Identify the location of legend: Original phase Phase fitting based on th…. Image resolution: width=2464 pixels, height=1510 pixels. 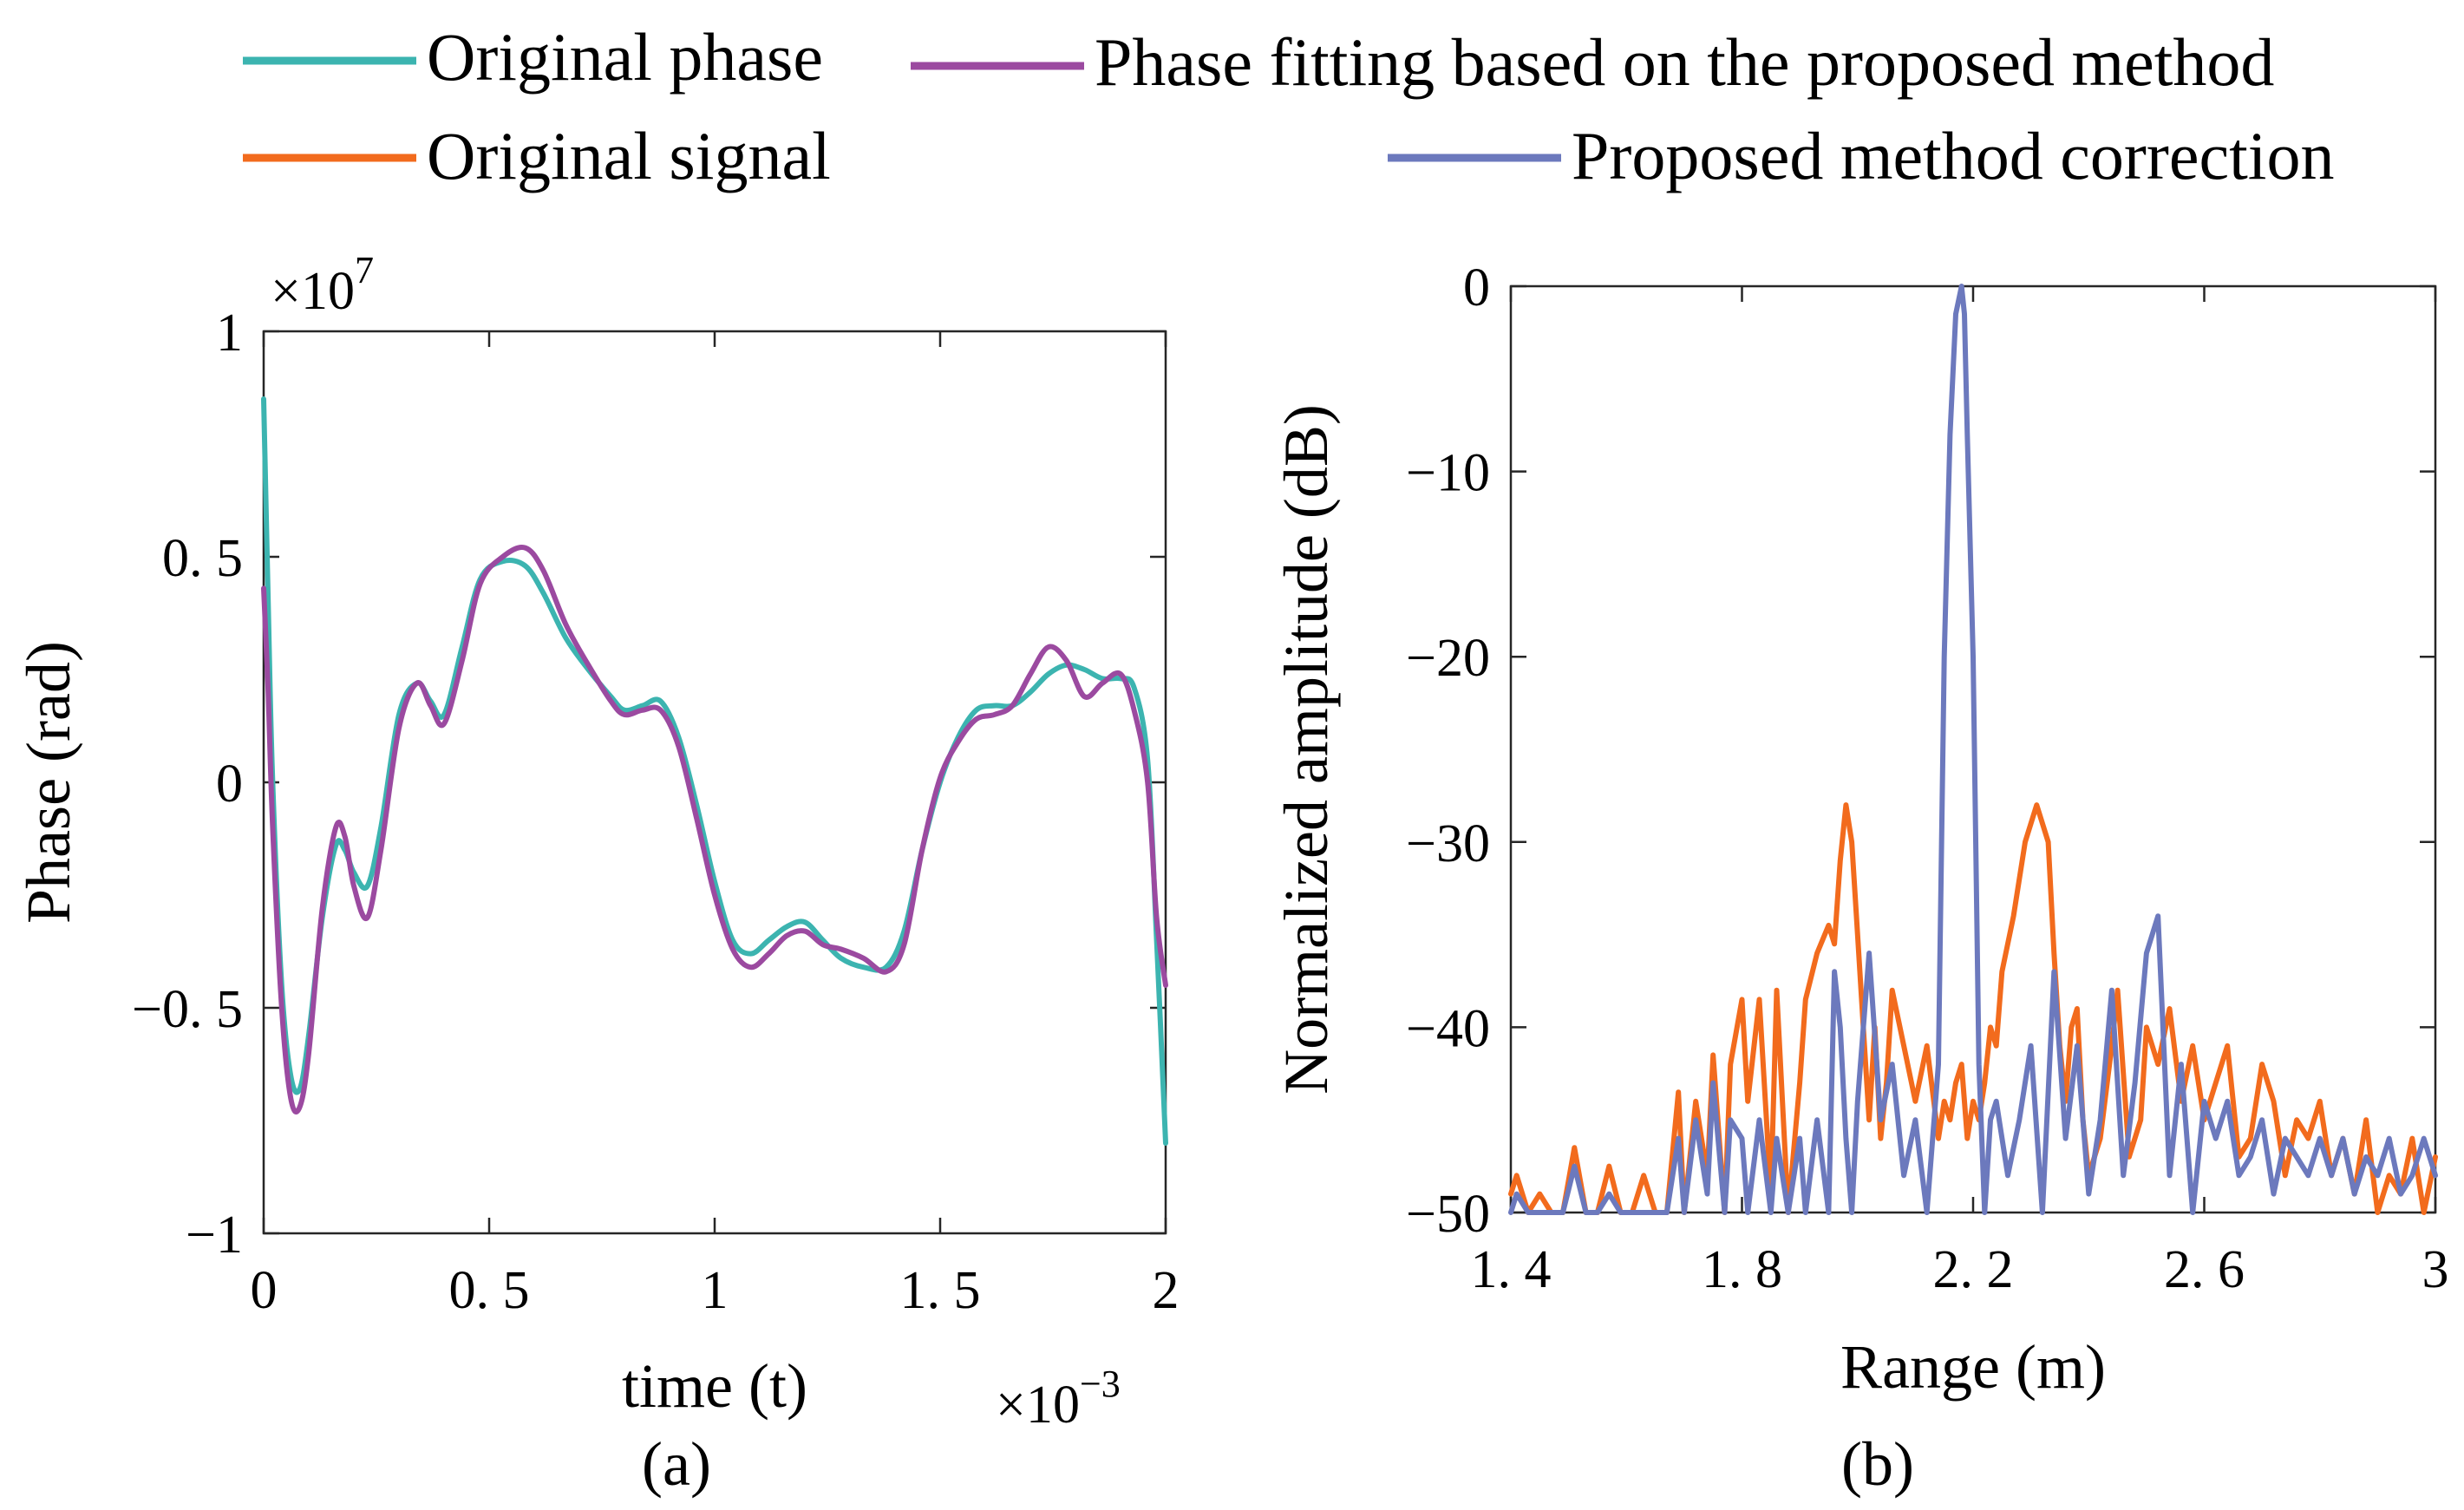
(1288, 106).